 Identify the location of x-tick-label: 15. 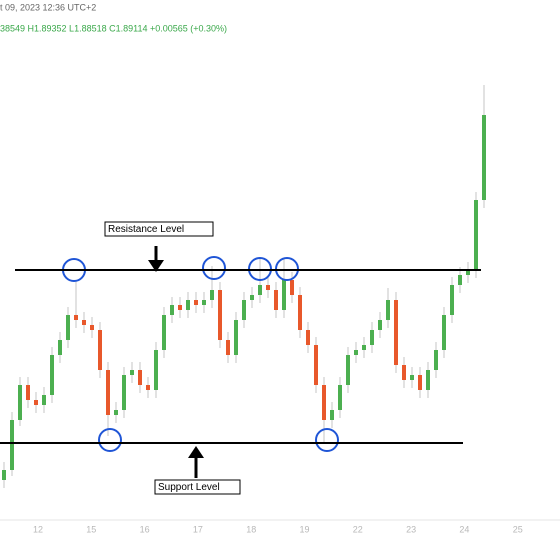
(91, 529).